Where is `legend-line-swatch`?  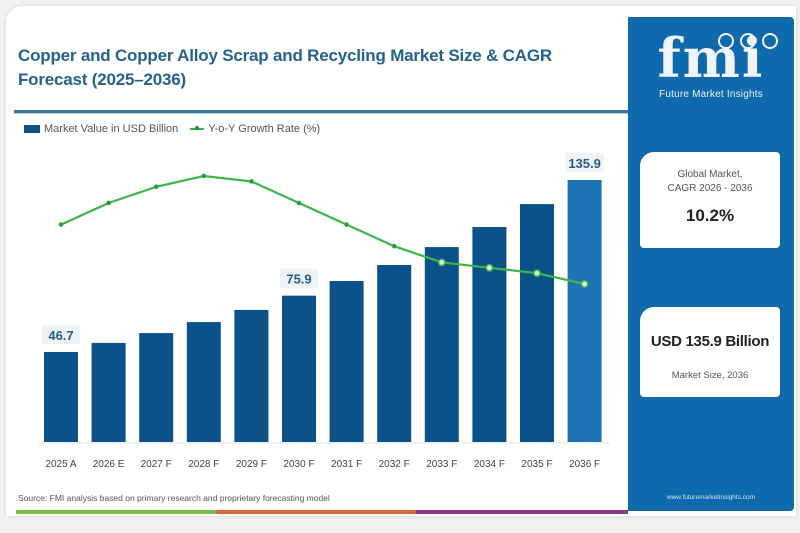 legend-line-swatch is located at coordinates (197, 128).